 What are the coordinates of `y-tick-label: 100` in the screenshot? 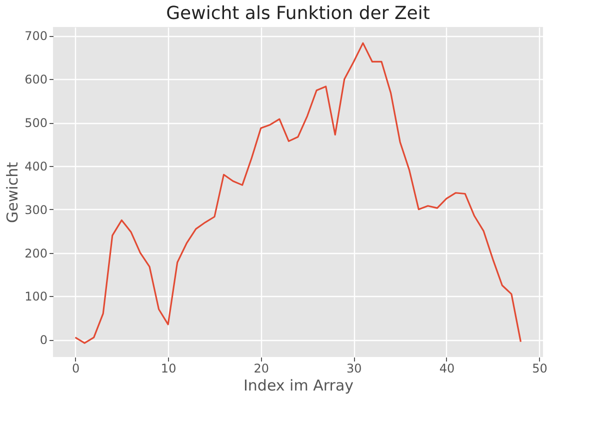 It's located at (36, 297).